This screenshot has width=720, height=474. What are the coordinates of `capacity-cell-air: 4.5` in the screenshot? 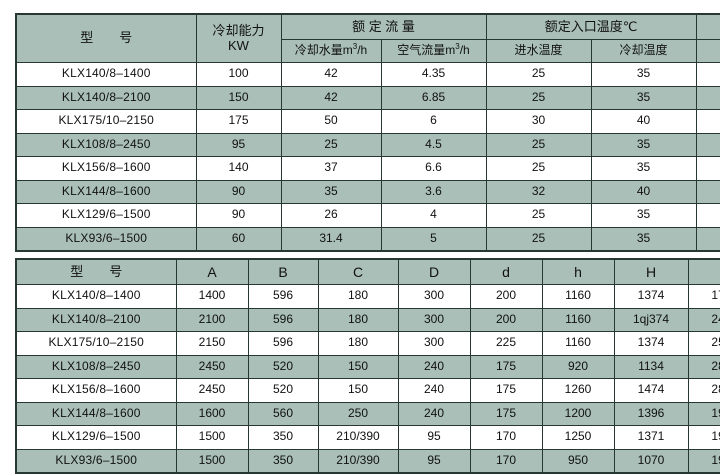 It's located at (433, 144).